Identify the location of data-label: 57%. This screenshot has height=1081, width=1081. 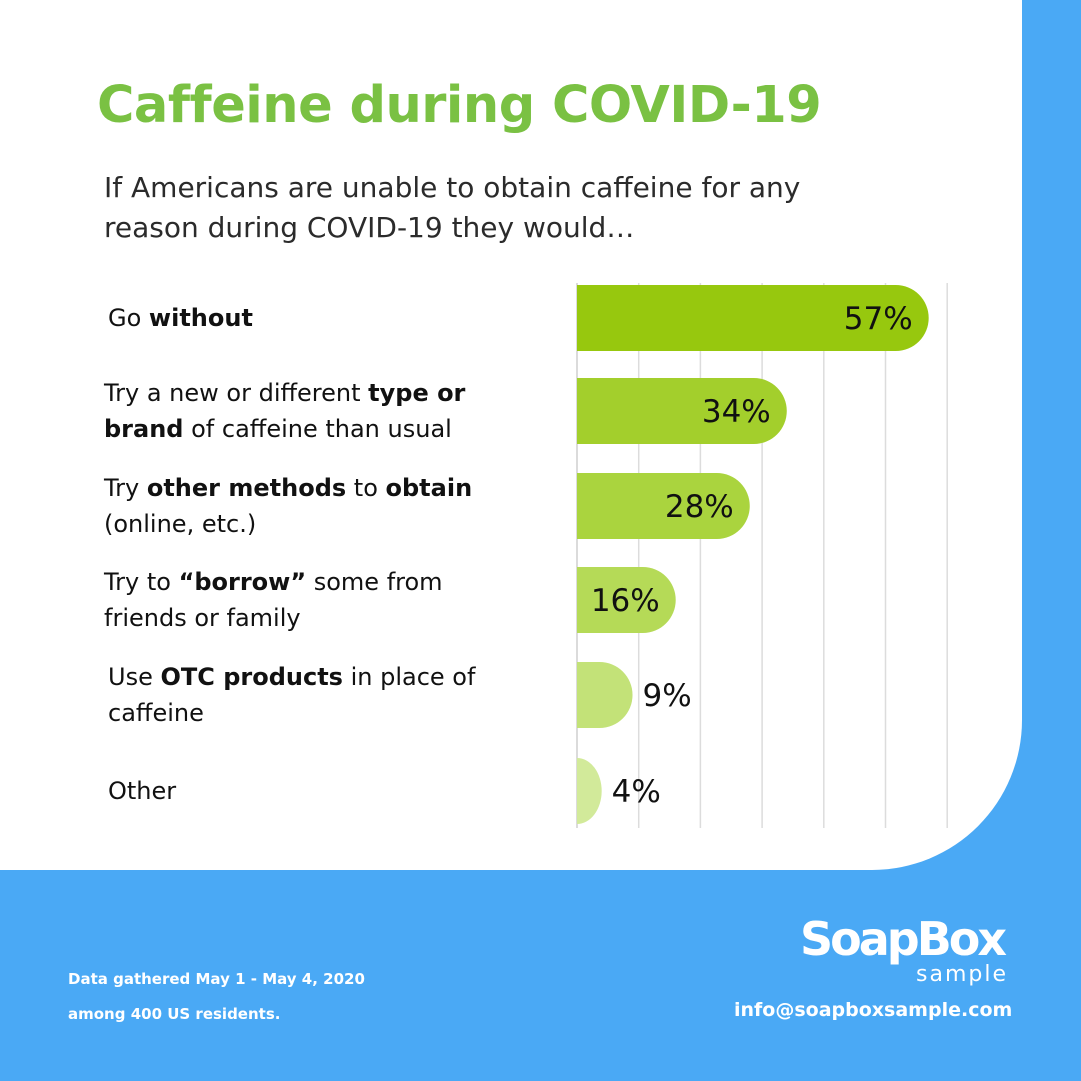
(878, 319).